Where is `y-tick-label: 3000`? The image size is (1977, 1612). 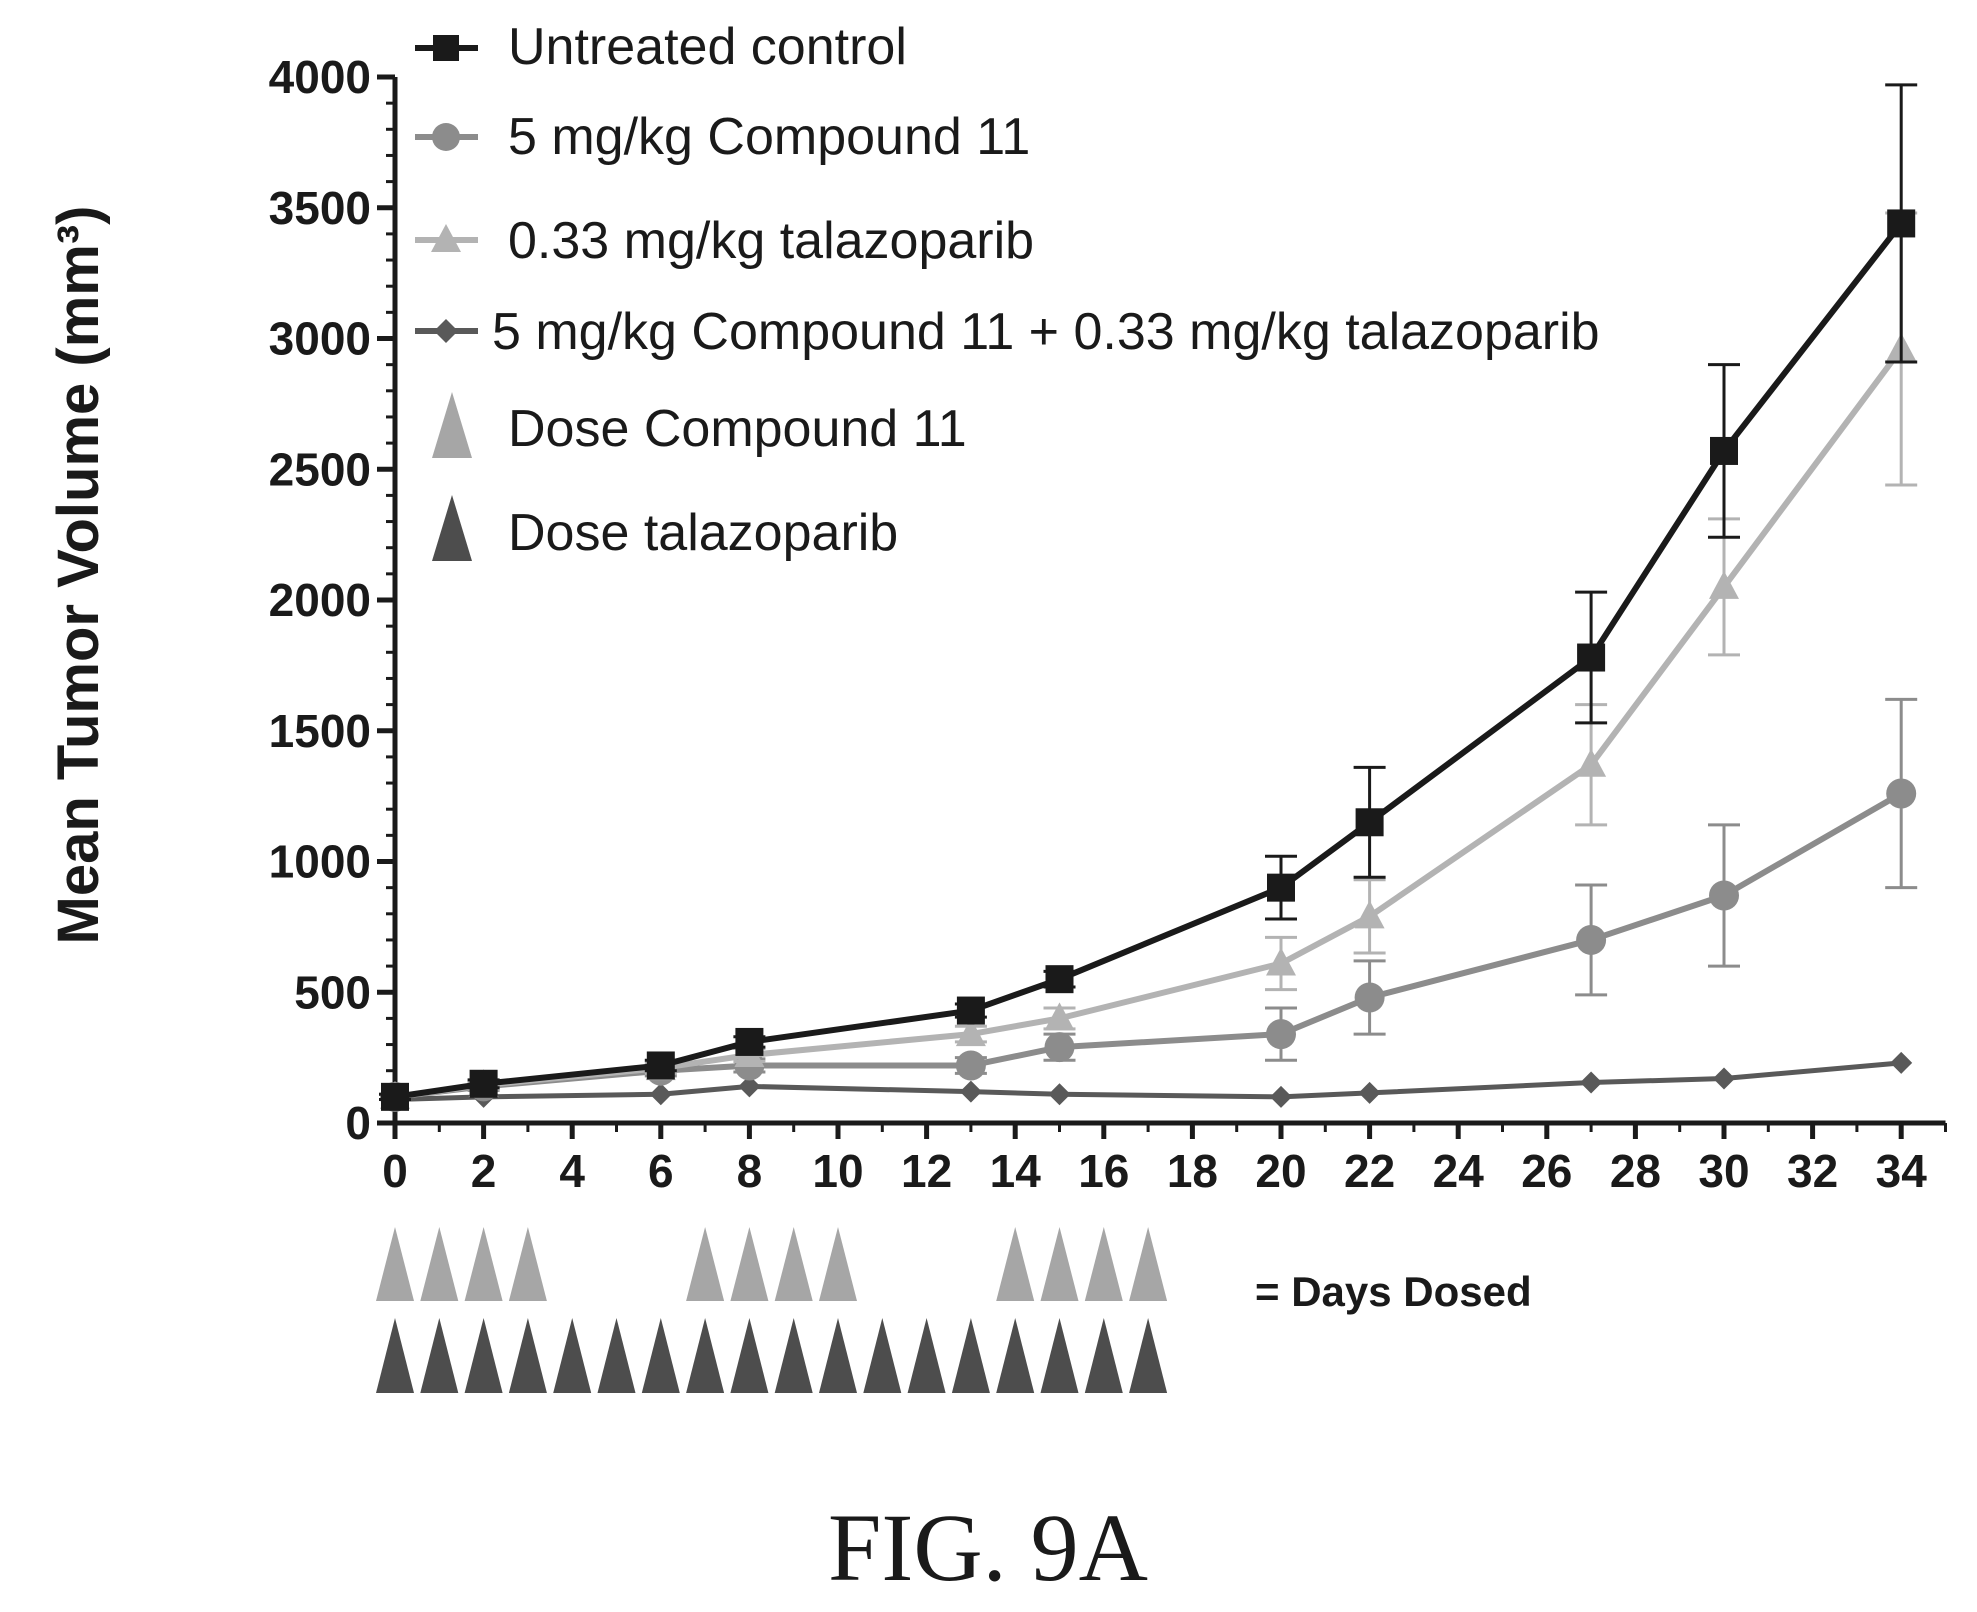 y-tick-label: 3000 is located at coordinates (320, 339).